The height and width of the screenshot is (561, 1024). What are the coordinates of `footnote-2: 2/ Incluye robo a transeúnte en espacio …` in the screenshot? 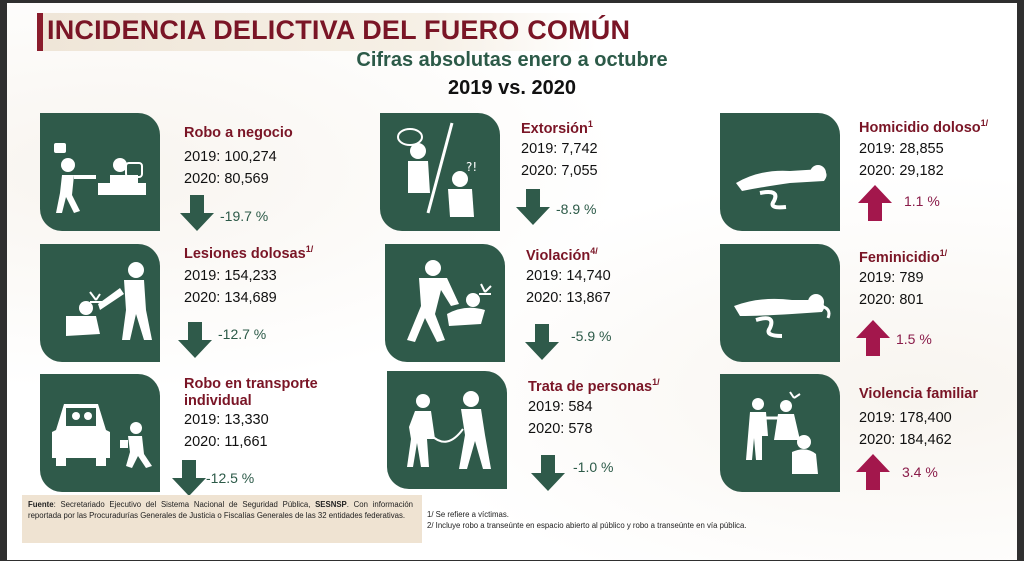 It's located at (587, 525).